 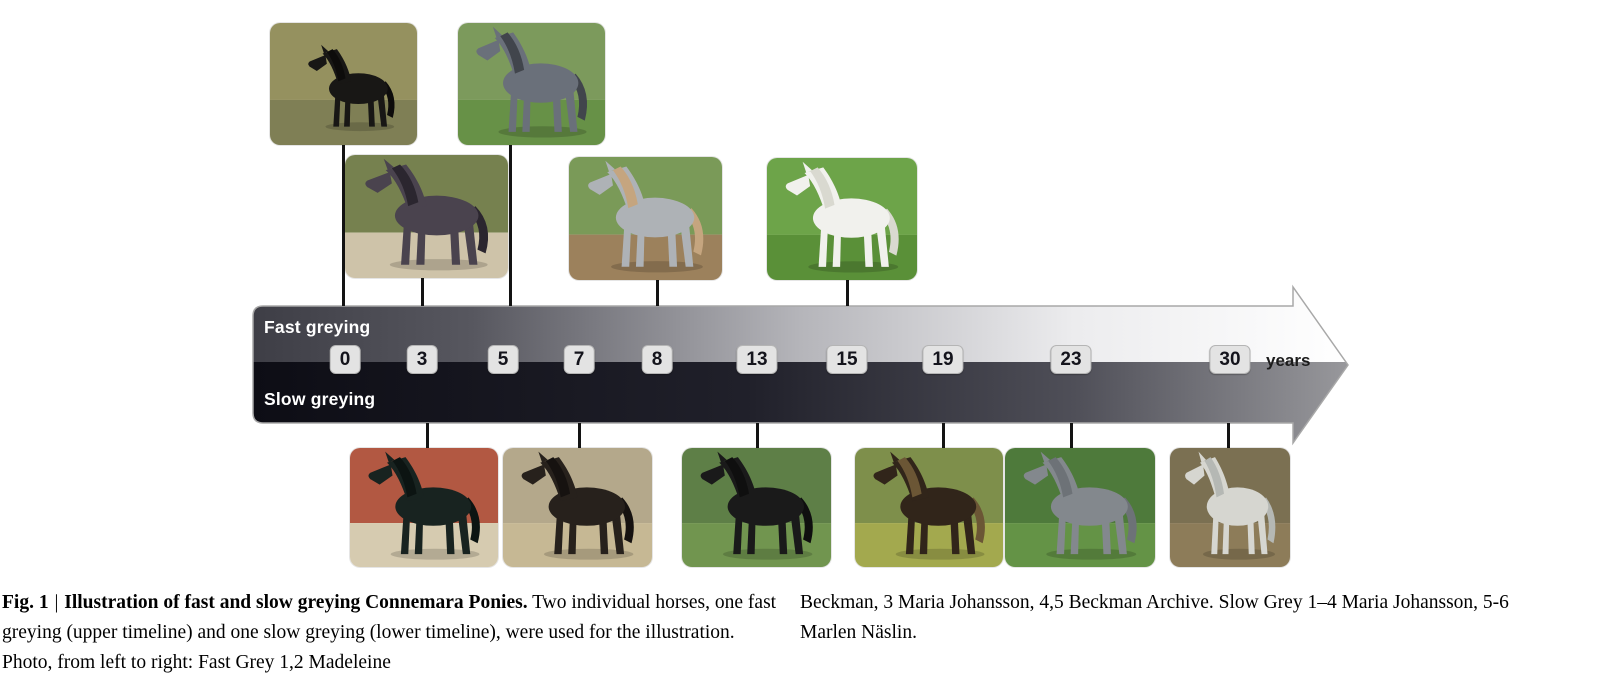 What do you see at coordinates (757, 359) in the screenshot?
I see `year-marker-13: 13` at bounding box center [757, 359].